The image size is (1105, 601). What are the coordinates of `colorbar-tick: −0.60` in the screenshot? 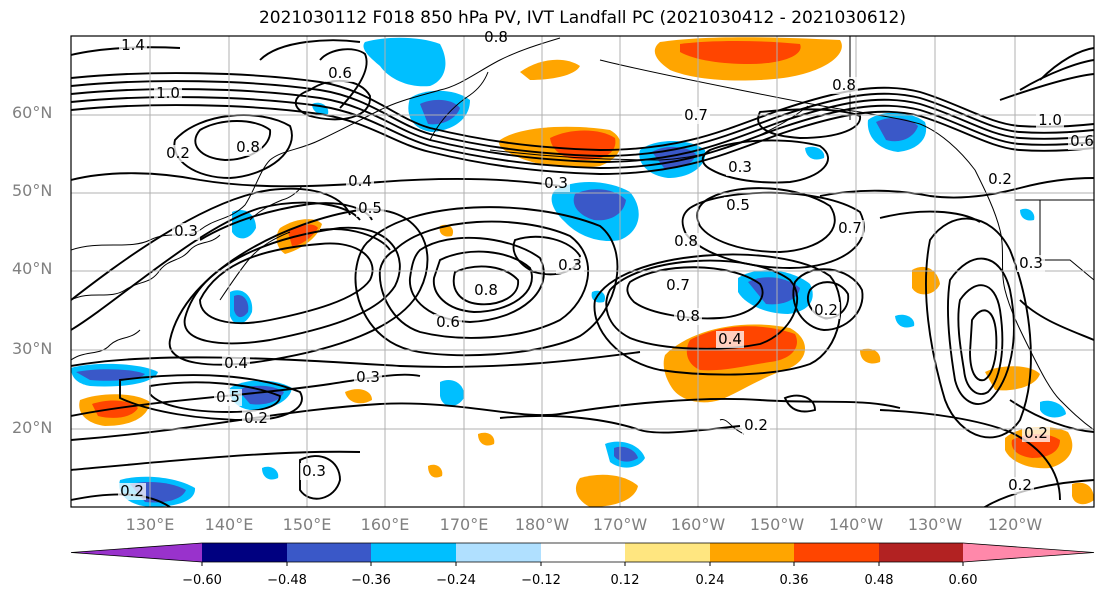 It's located at (202, 580).